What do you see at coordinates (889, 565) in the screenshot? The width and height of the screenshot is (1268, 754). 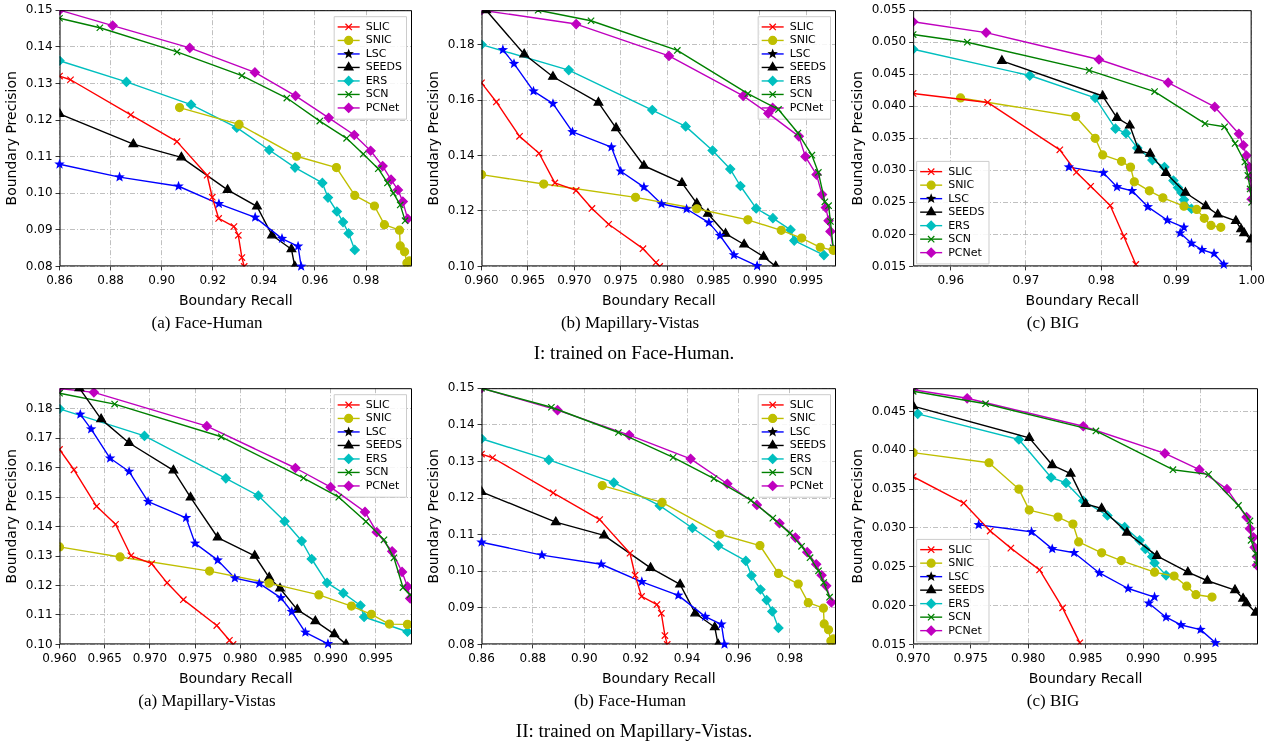 I see `y-tick-label: 0.025` at bounding box center [889, 565].